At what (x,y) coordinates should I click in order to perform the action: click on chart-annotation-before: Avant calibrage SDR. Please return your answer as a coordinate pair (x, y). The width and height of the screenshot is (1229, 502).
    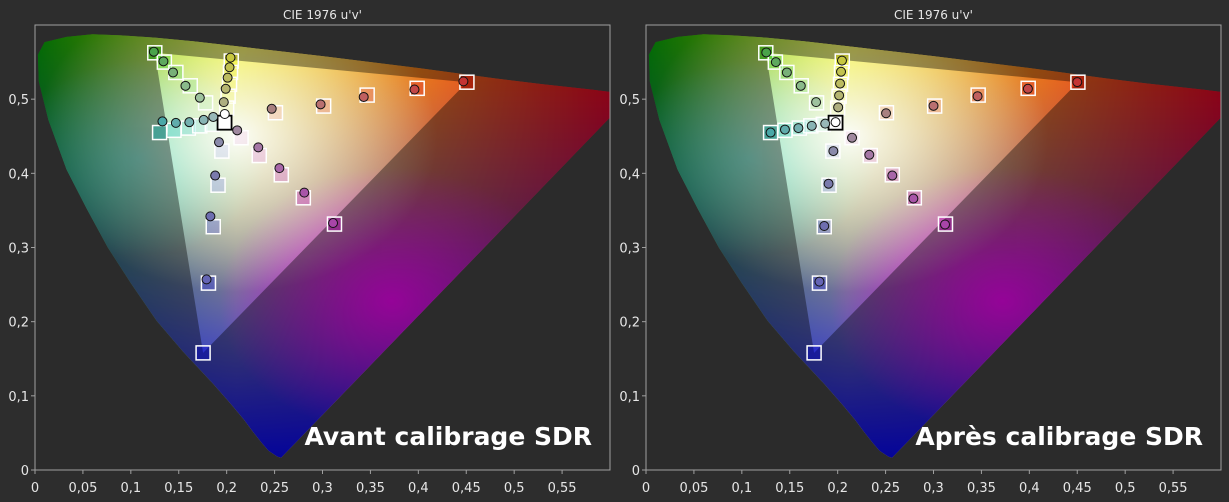
    Looking at the image, I should click on (448, 436).